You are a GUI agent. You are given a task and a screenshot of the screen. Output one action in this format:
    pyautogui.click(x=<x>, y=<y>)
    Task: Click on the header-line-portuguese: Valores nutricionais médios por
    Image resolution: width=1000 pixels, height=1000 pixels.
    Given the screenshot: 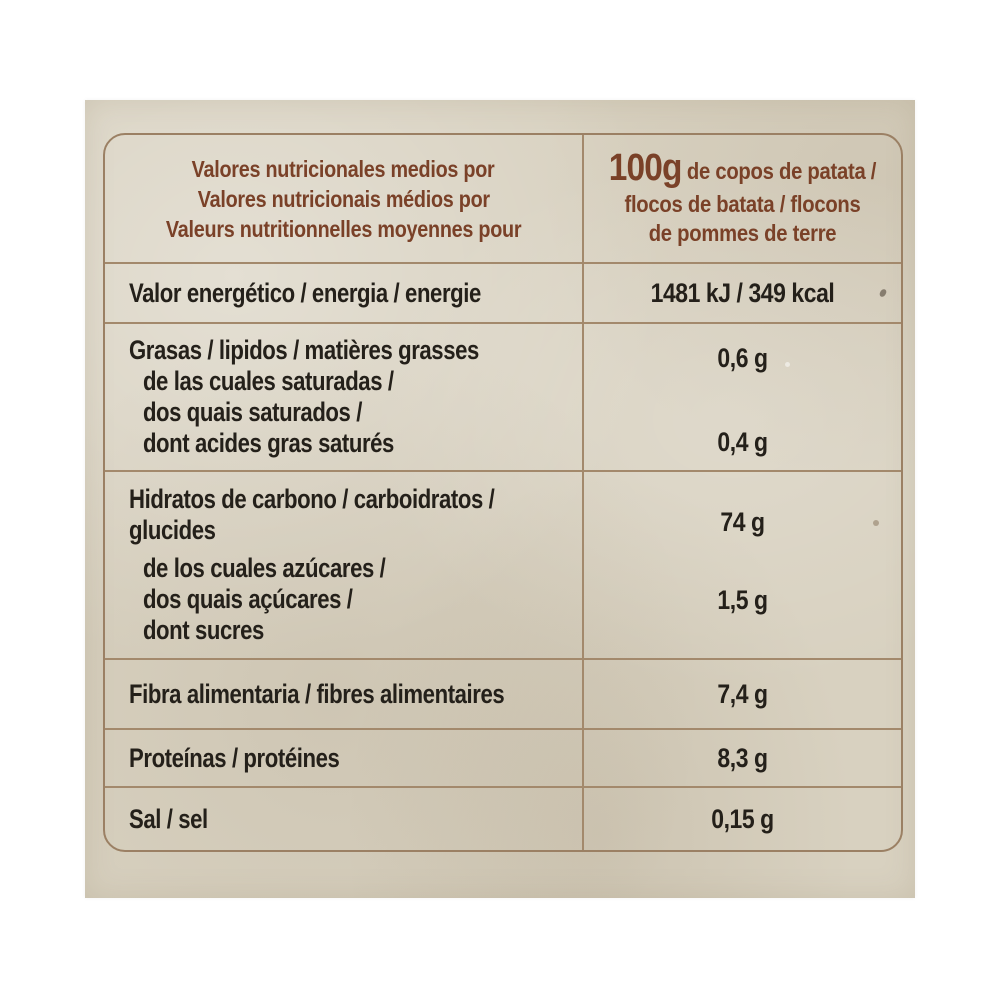 What is the action you would take?
    pyautogui.click(x=343, y=198)
    